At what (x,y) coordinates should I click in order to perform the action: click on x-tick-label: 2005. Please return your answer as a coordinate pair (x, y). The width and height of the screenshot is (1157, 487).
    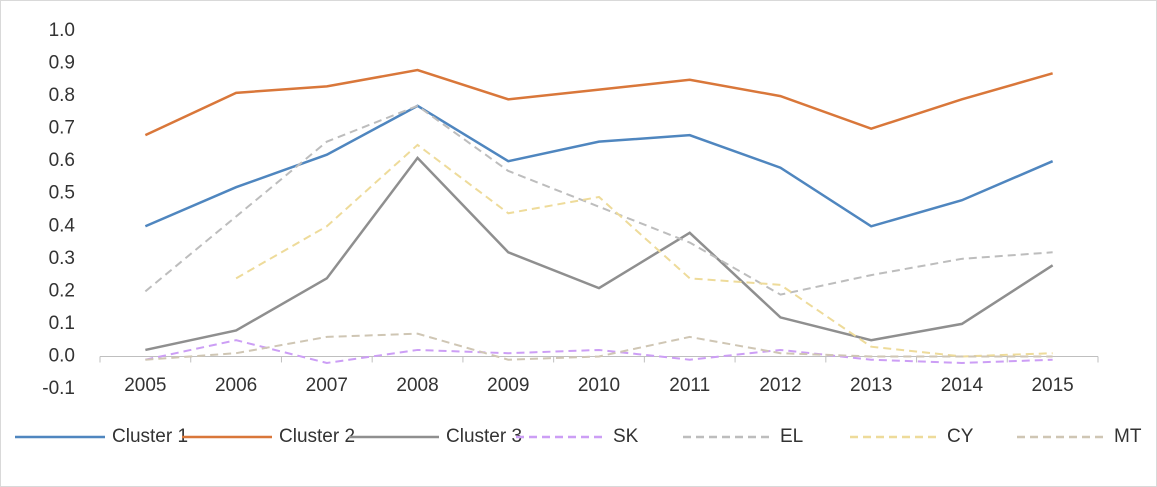
    Looking at the image, I should click on (145, 385).